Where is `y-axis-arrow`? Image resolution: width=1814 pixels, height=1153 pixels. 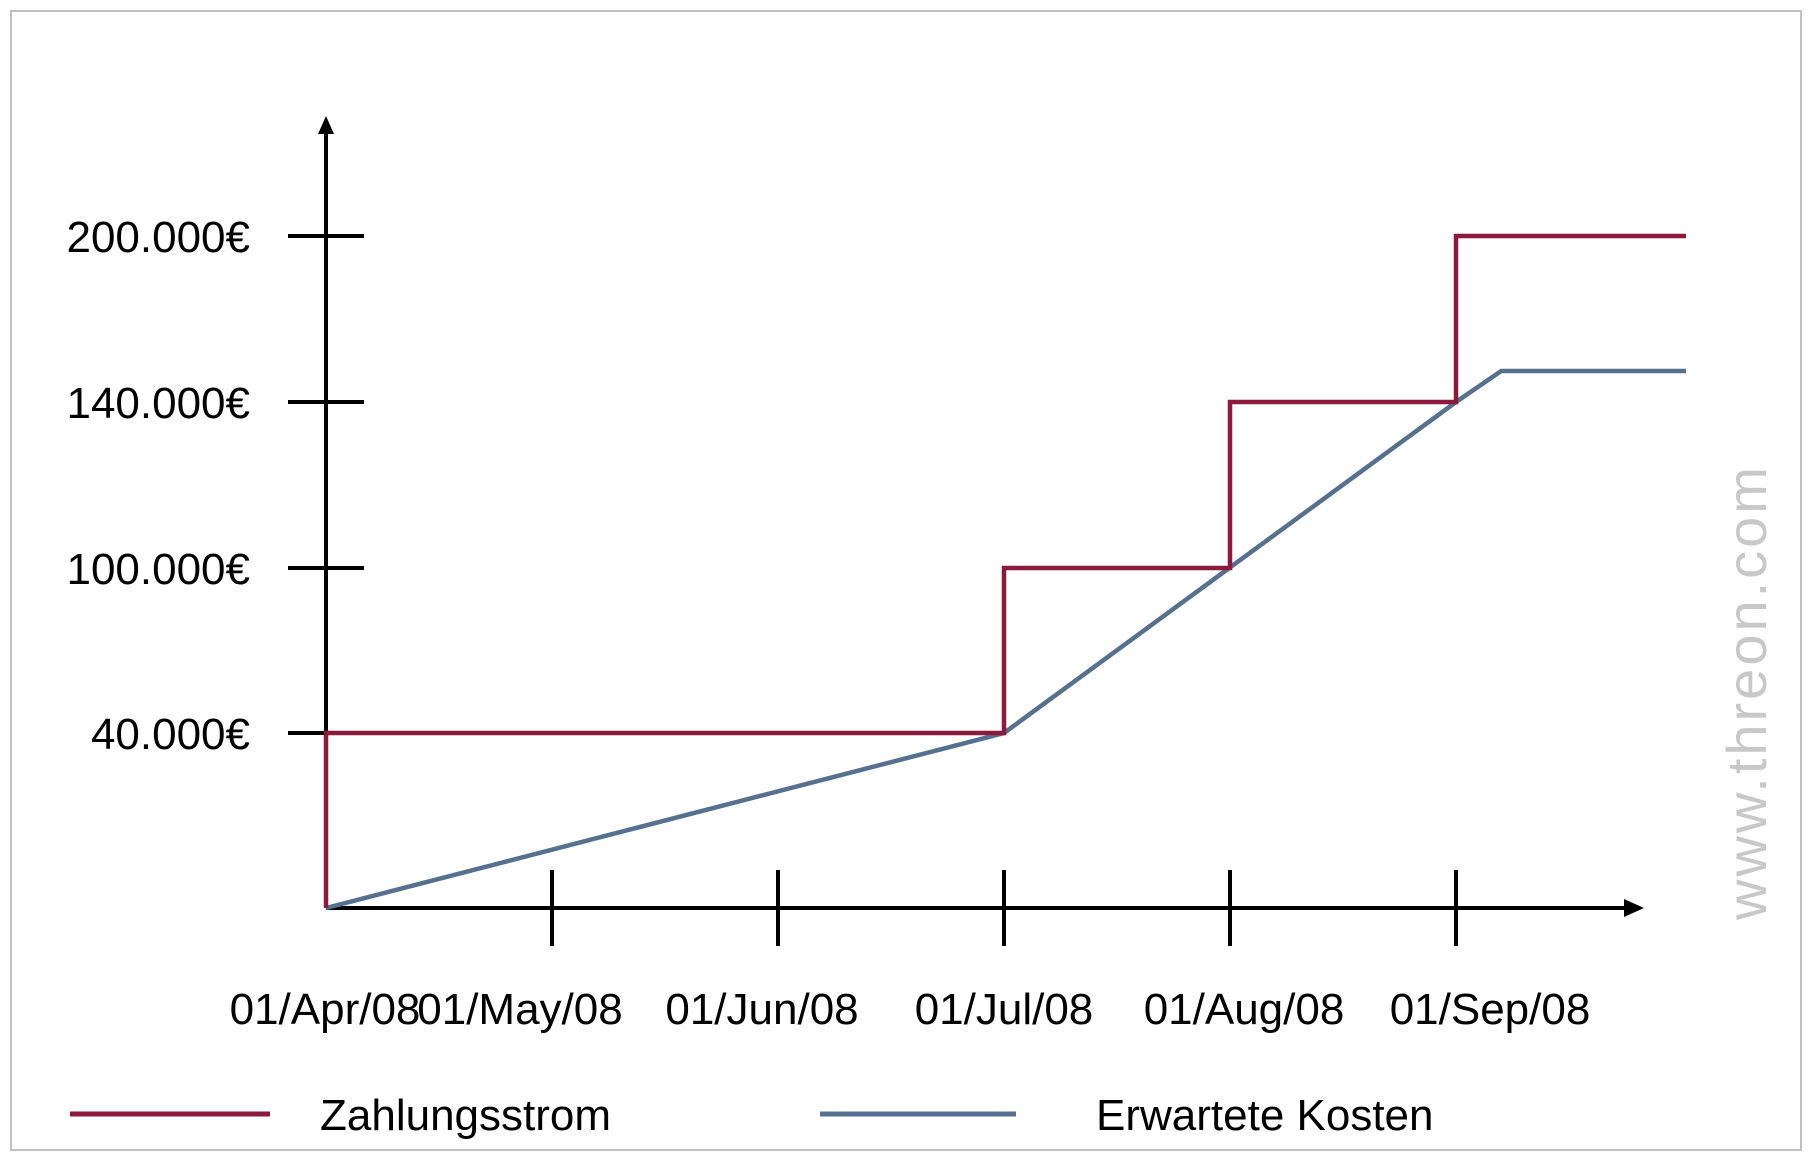
y-axis-arrow is located at coordinates (326, 125).